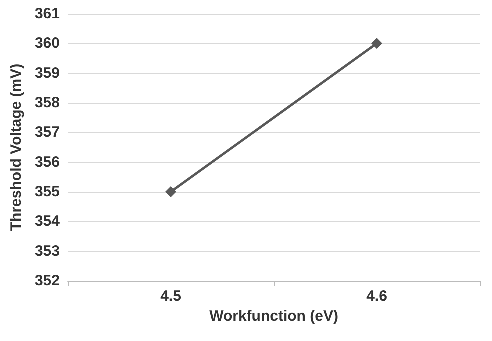 The height and width of the screenshot is (341, 492). What do you see at coordinates (47, 192) in the screenshot?
I see `y-tick-label: 355` at bounding box center [47, 192].